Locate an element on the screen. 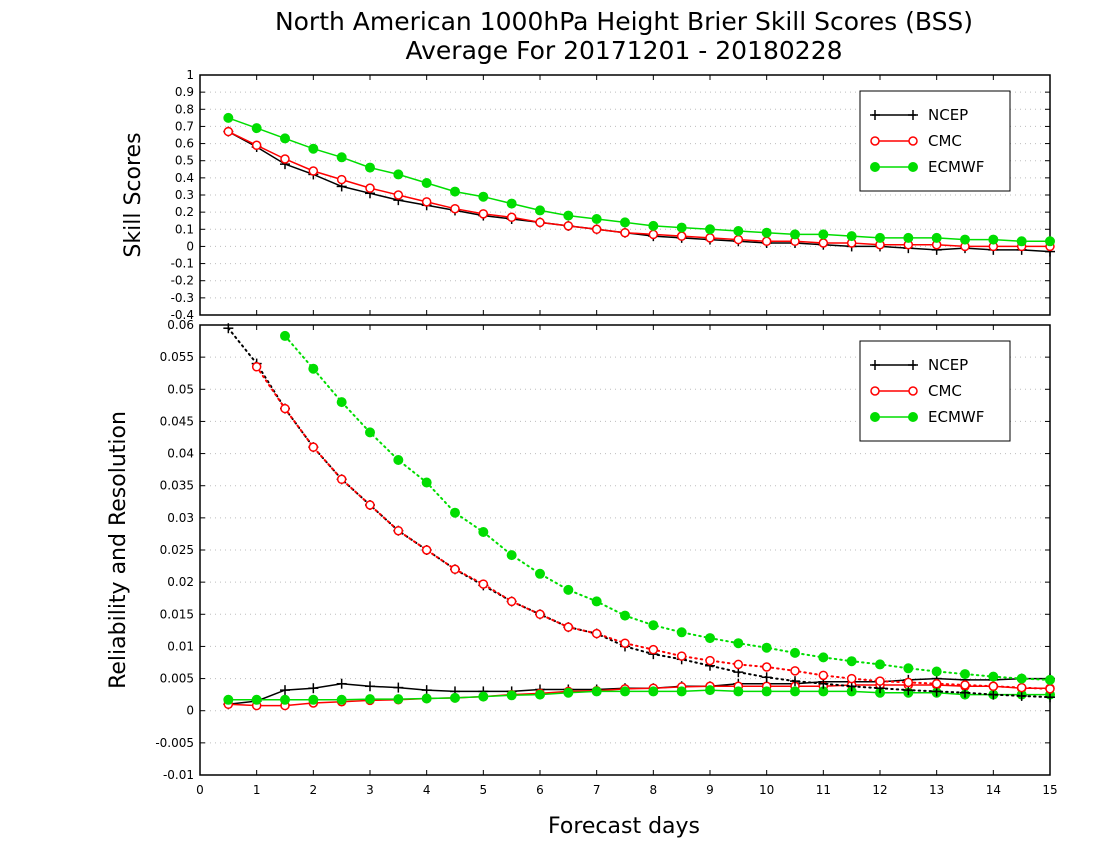 The image size is (1100, 854). legend: NCEP CMC ECMWF is located at coordinates (935, 391).